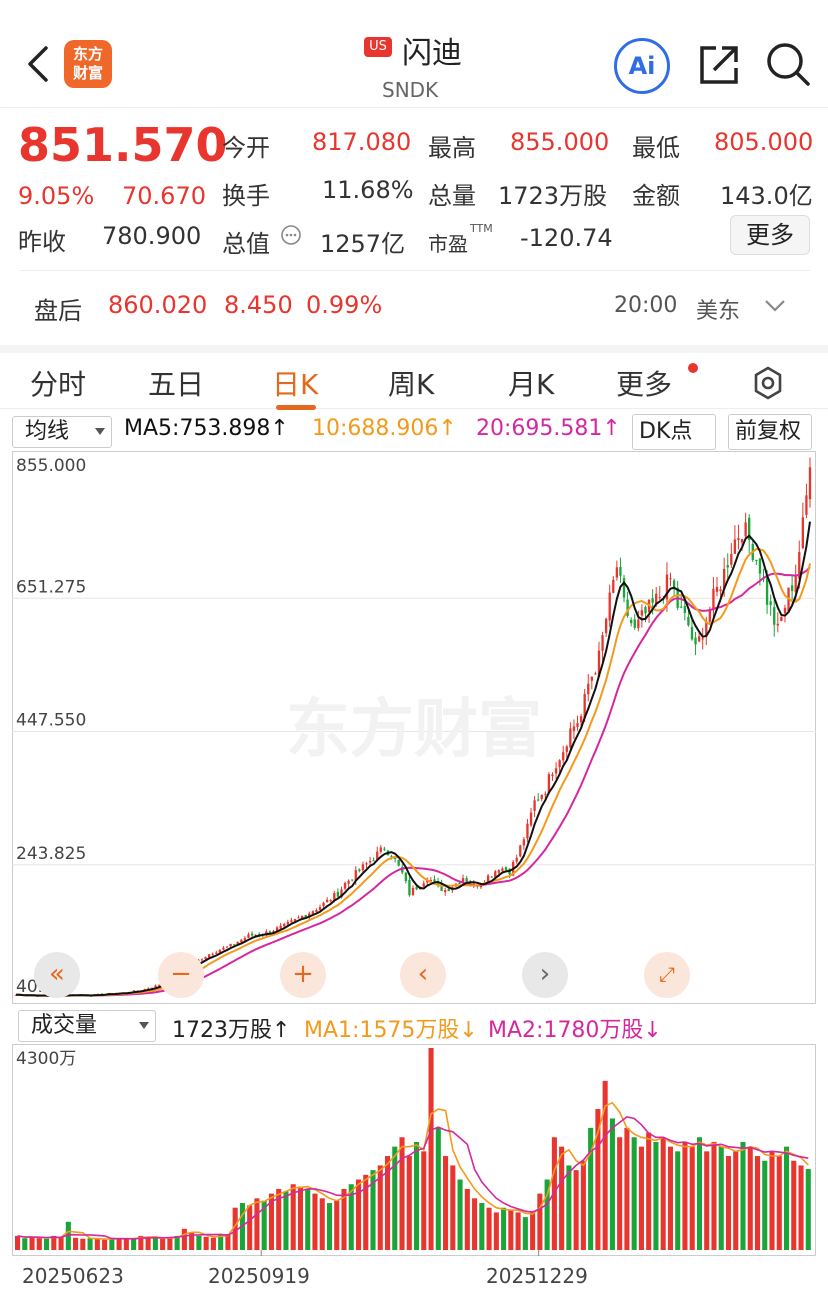 This screenshot has width=828, height=1305. Describe the element at coordinates (415, 305) in the screenshot. I see `after-hours-row: 盘后 860.020 8.450 0.99% 20:00 美东` at that location.